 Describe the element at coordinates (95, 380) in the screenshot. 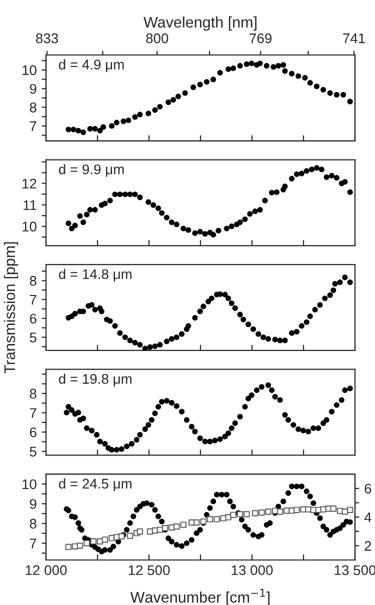

I see `annotation: d = 19.8 μm` at that location.